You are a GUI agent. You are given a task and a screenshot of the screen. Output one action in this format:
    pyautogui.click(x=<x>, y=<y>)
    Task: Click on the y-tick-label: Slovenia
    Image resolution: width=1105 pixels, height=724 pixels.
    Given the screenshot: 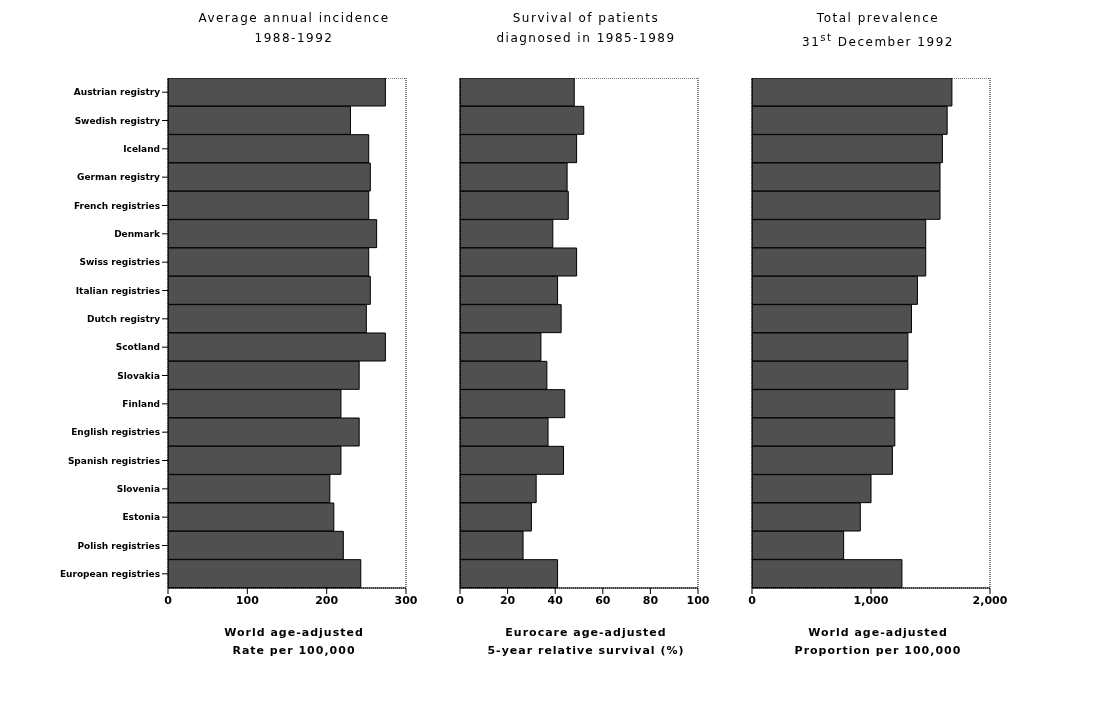 What is the action you would take?
    pyautogui.click(x=138, y=489)
    